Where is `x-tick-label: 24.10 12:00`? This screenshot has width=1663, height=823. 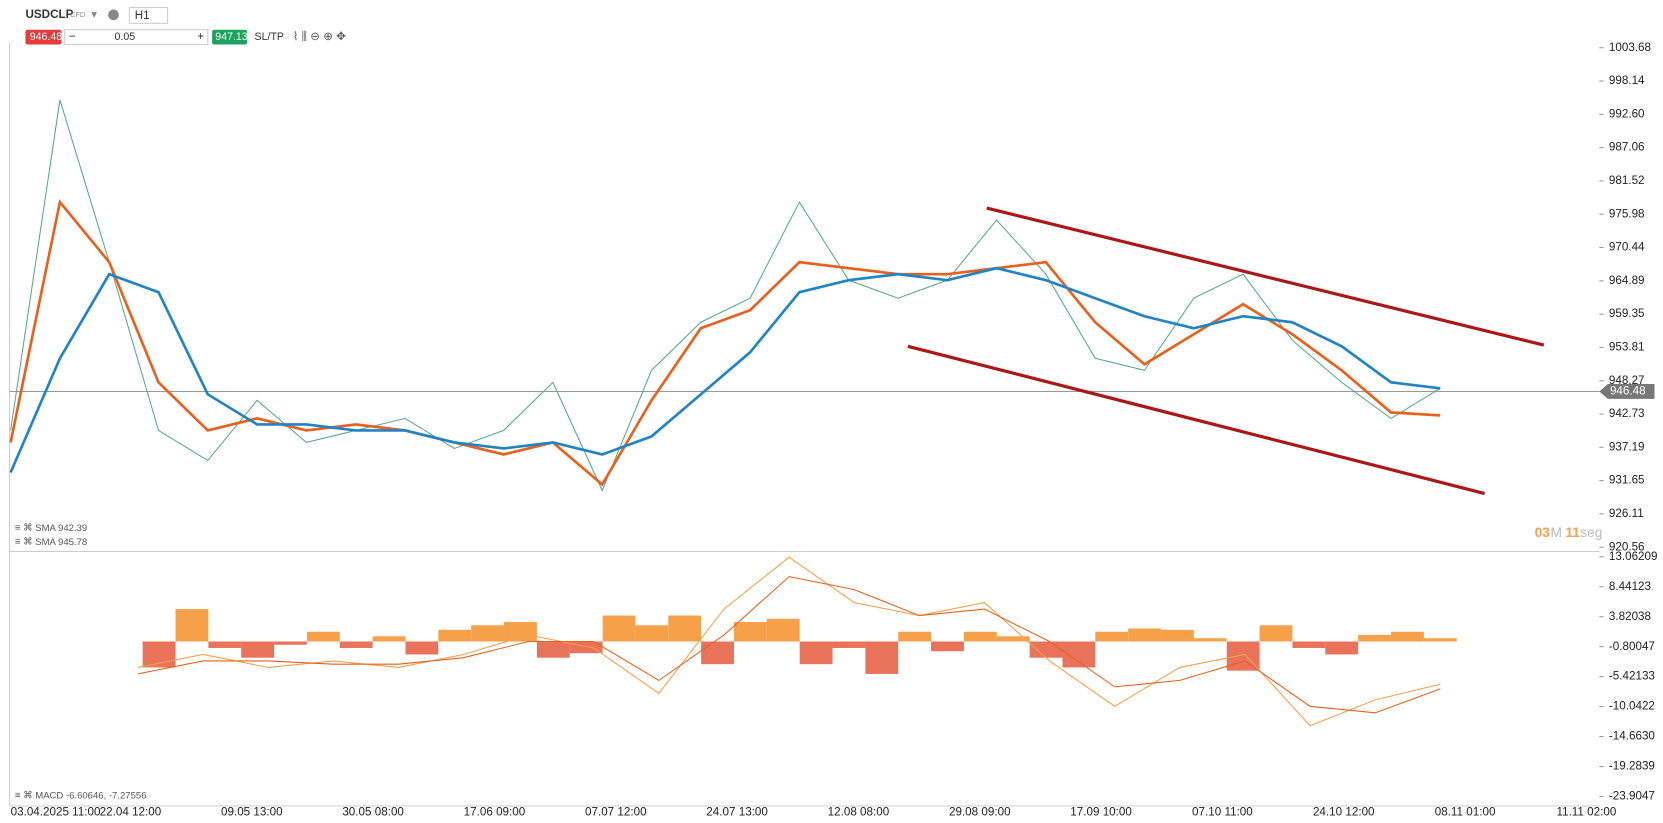
x-tick-label: 24.10 12:00 is located at coordinates (1344, 811).